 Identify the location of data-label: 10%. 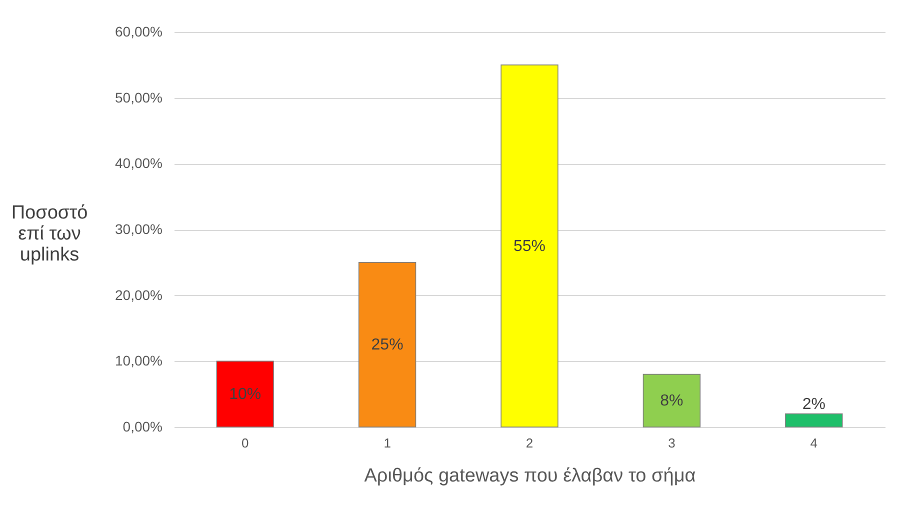
(245, 395).